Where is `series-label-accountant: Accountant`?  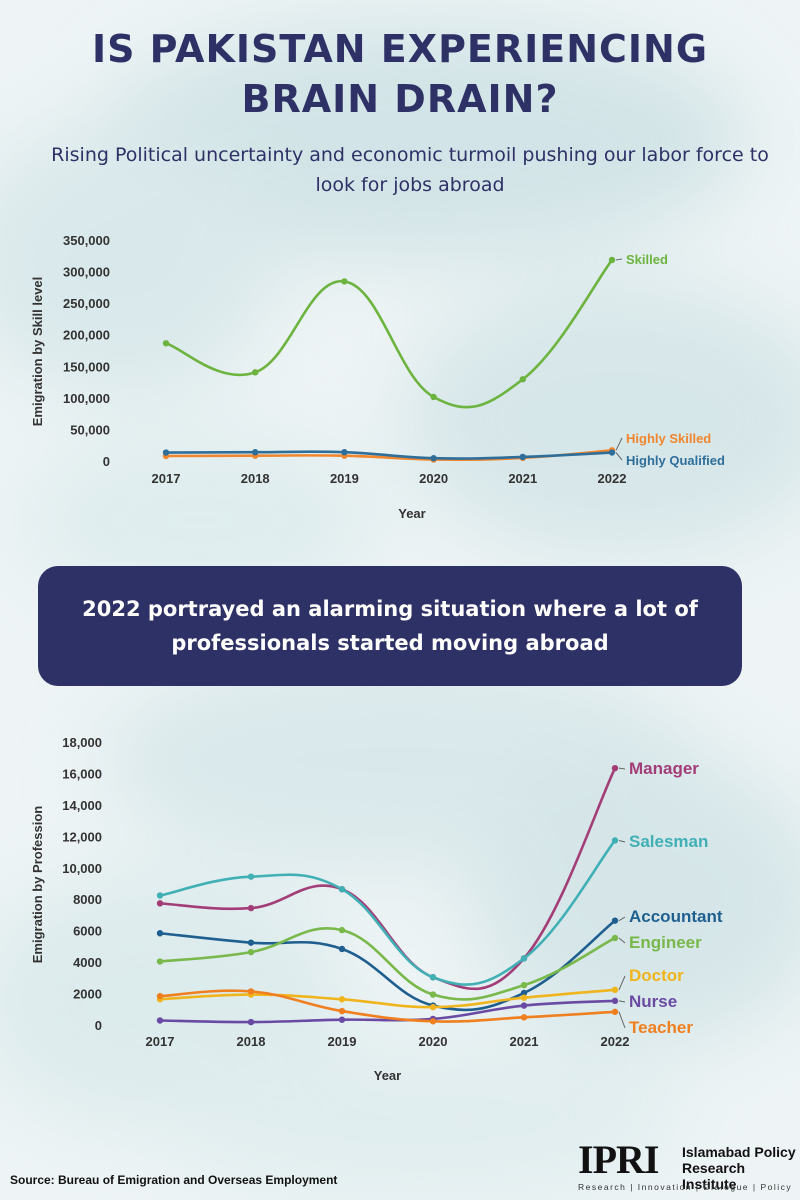
series-label-accountant: Accountant is located at coordinates (676, 916).